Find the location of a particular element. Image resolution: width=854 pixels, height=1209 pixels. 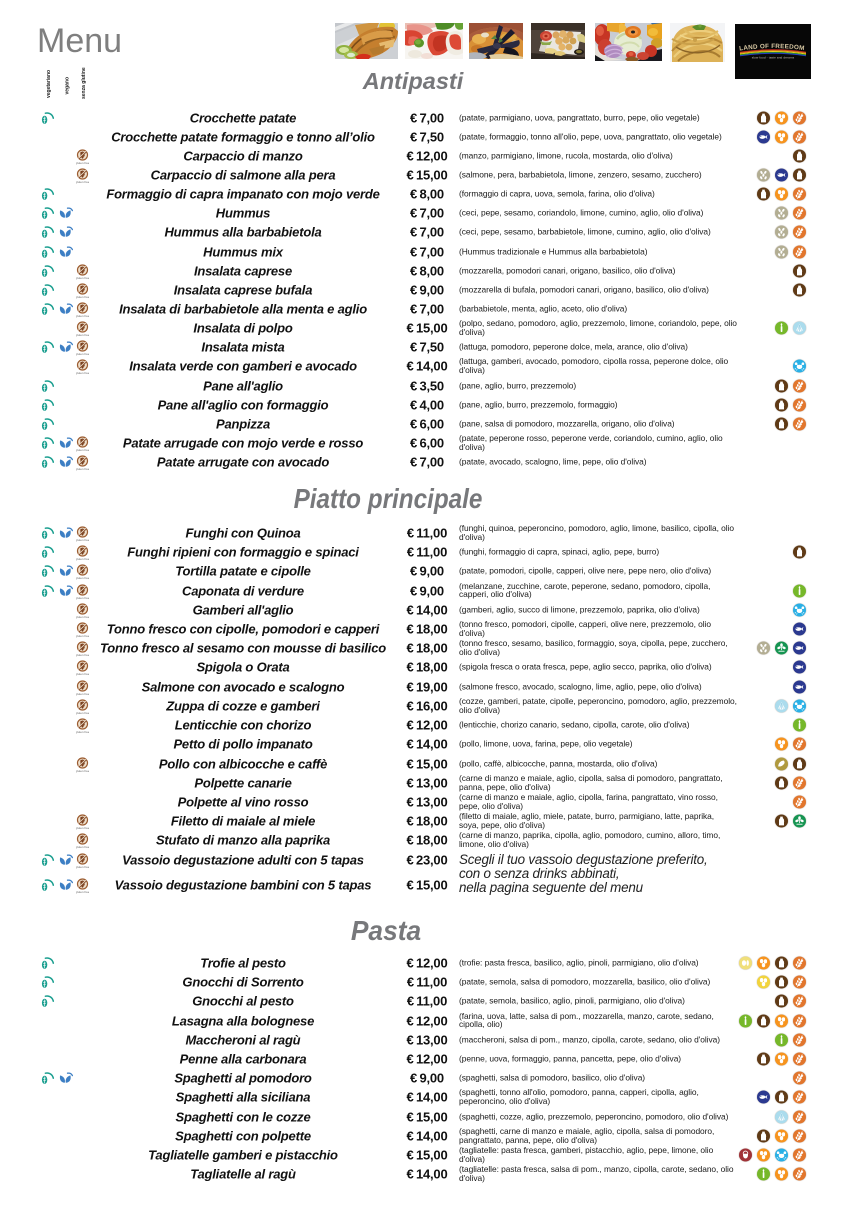

svg-text: LAND OF FREEDOM is located at coordinates (772, 47).